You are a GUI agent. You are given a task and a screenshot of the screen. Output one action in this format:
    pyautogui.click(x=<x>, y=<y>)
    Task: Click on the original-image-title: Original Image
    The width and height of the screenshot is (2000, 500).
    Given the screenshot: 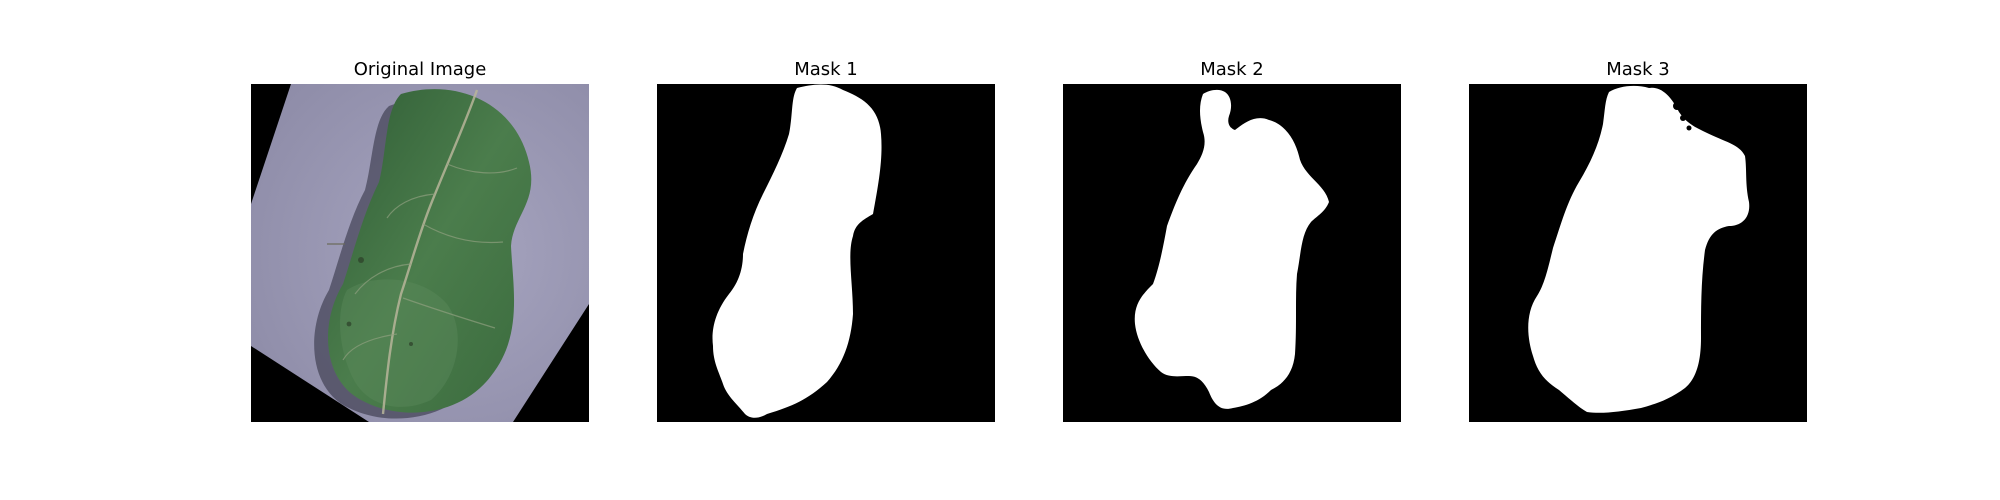 What is the action you would take?
    pyautogui.click(x=420, y=69)
    